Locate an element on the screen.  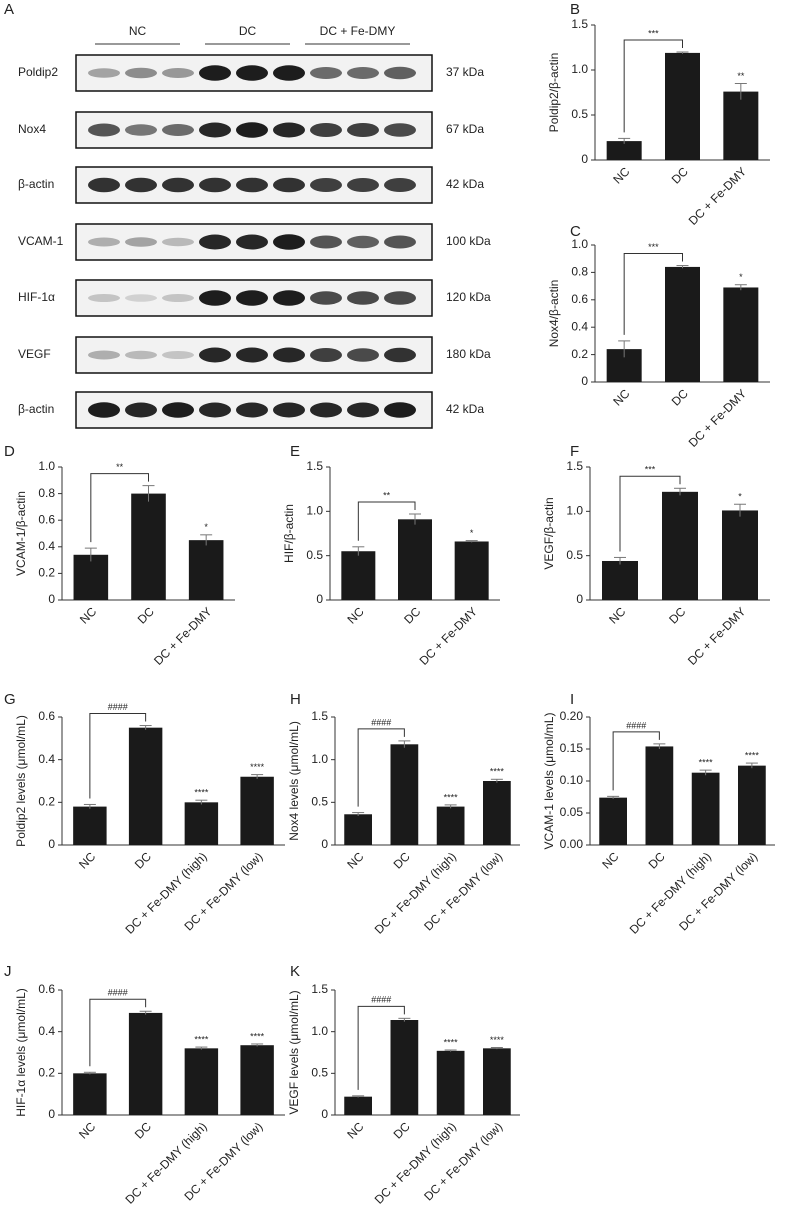
significance-label: ** is located at coordinates (741, 76).